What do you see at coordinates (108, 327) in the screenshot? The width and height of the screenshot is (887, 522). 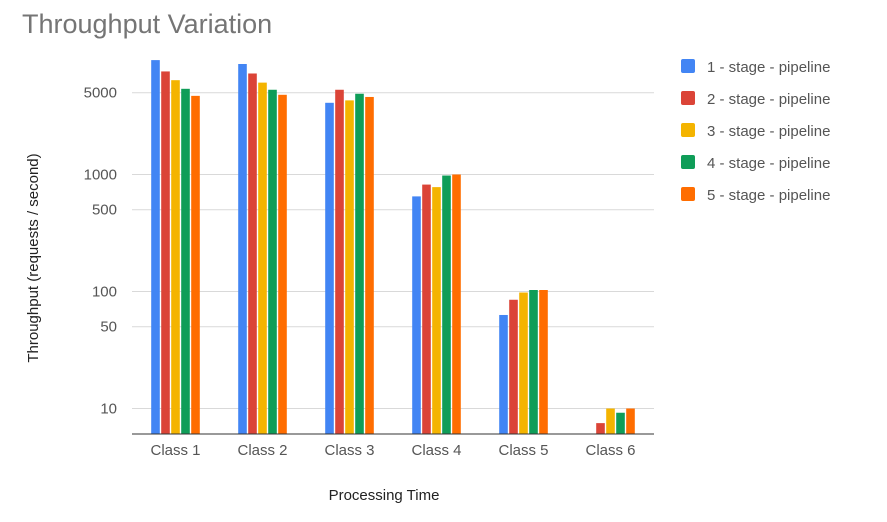 I see `y-tick-label: 50` at bounding box center [108, 327].